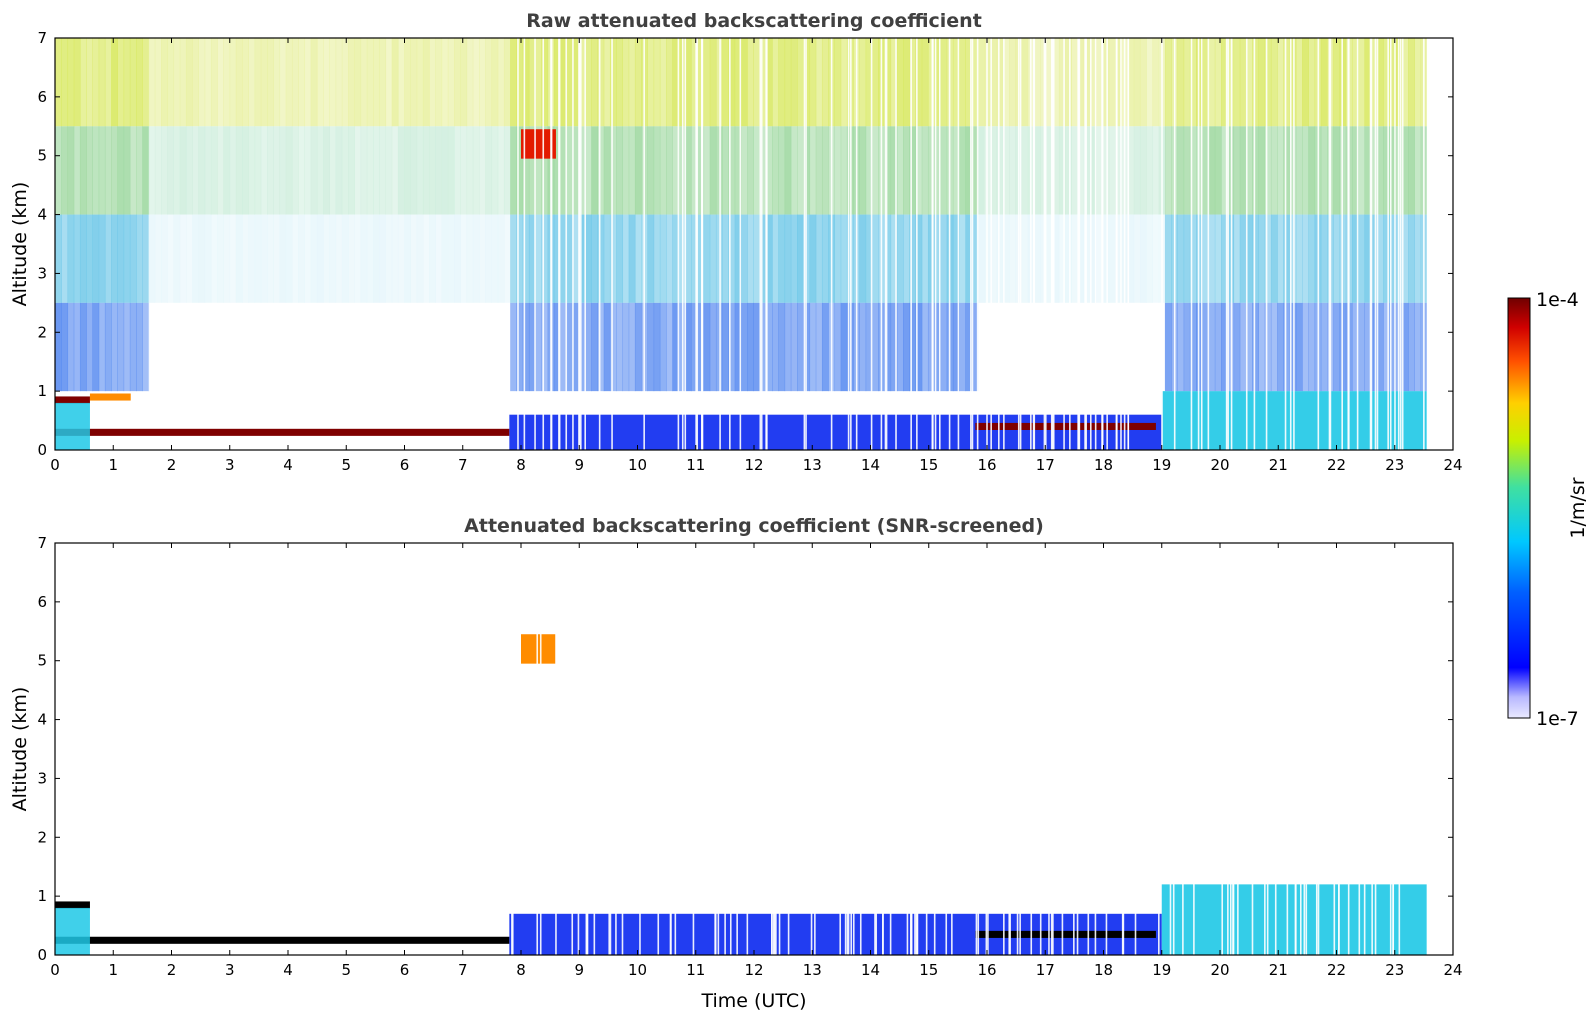 The height and width of the screenshot is (1020, 1595). Describe the element at coordinates (928, 465) in the screenshot. I see `x-tick-label: 15` at that location.